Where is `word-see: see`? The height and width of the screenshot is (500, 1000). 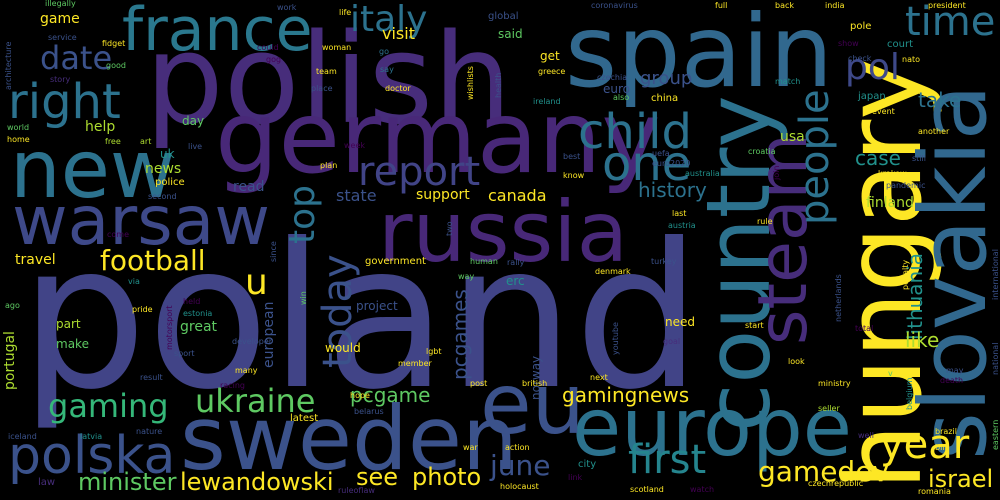 word-see: see is located at coordinates (377, 477).